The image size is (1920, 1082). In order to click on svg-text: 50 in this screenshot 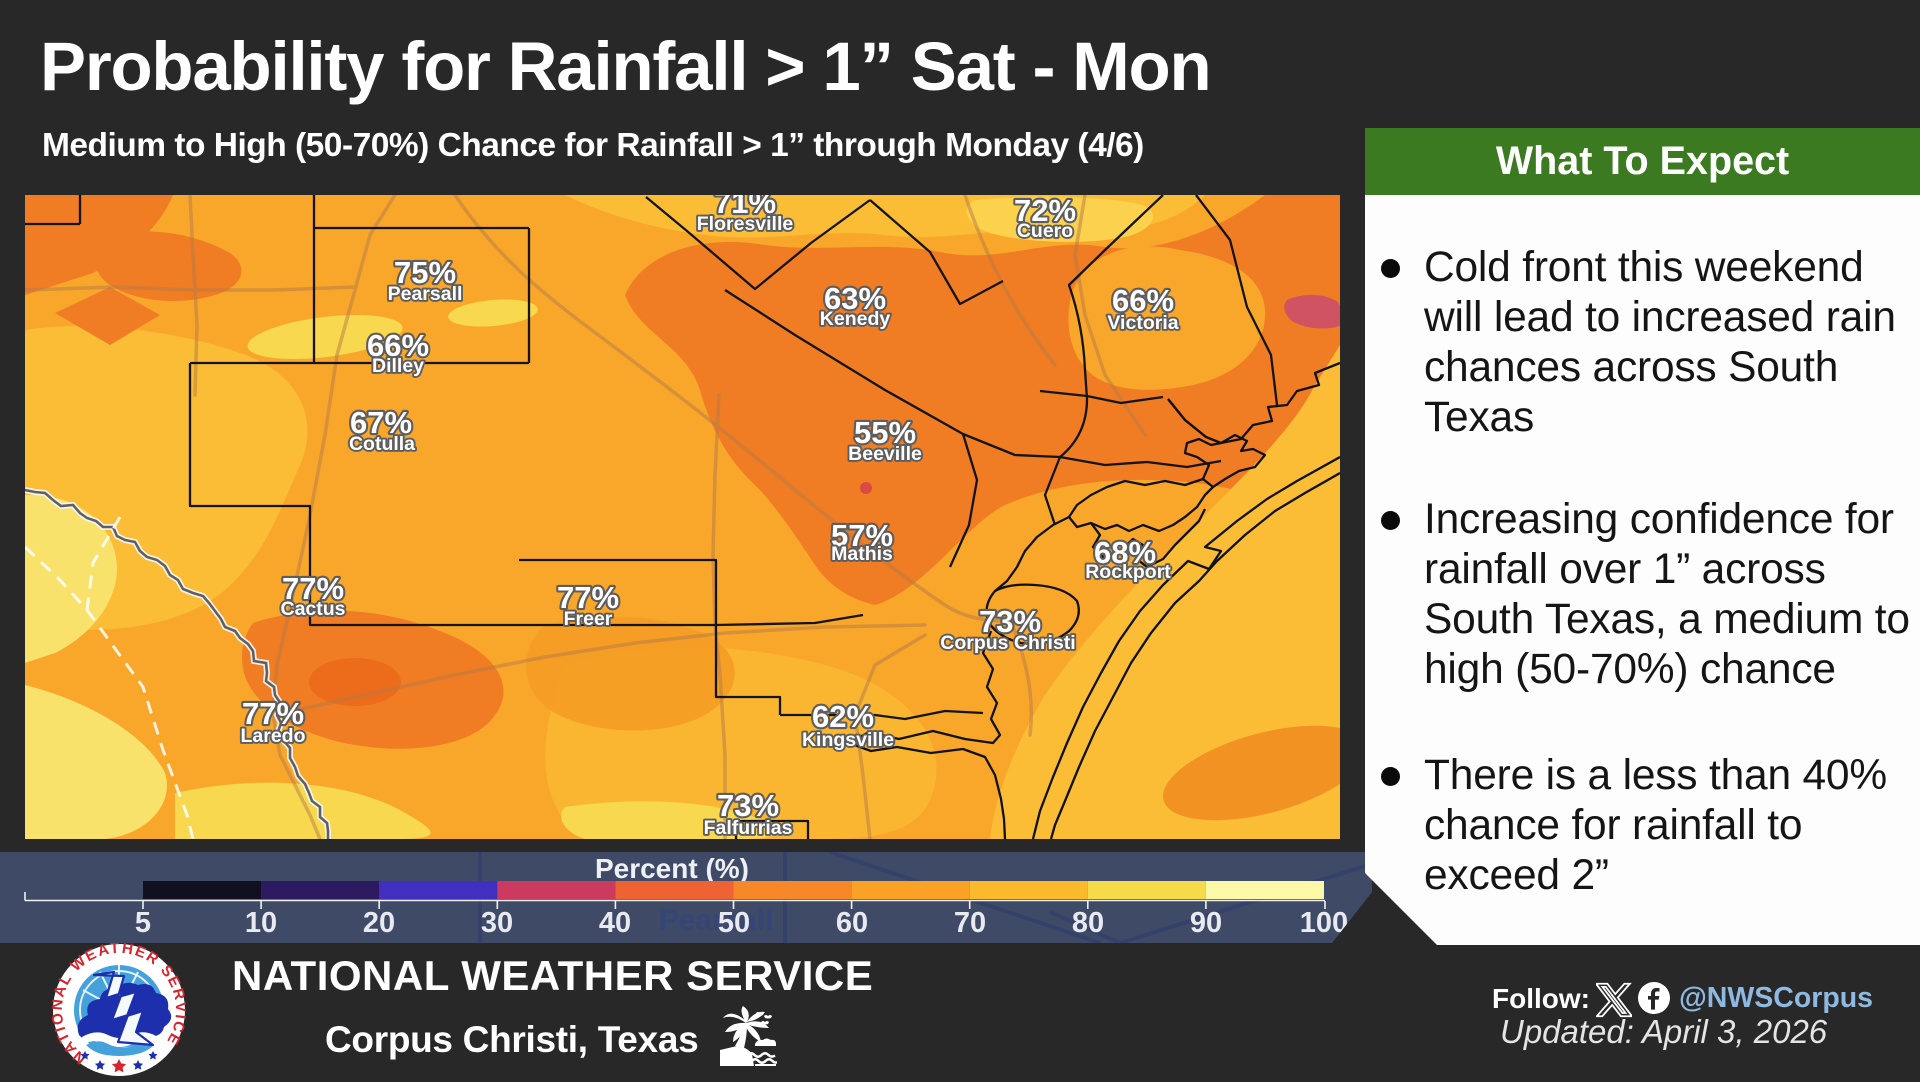, I will do `click(734, 923)`.